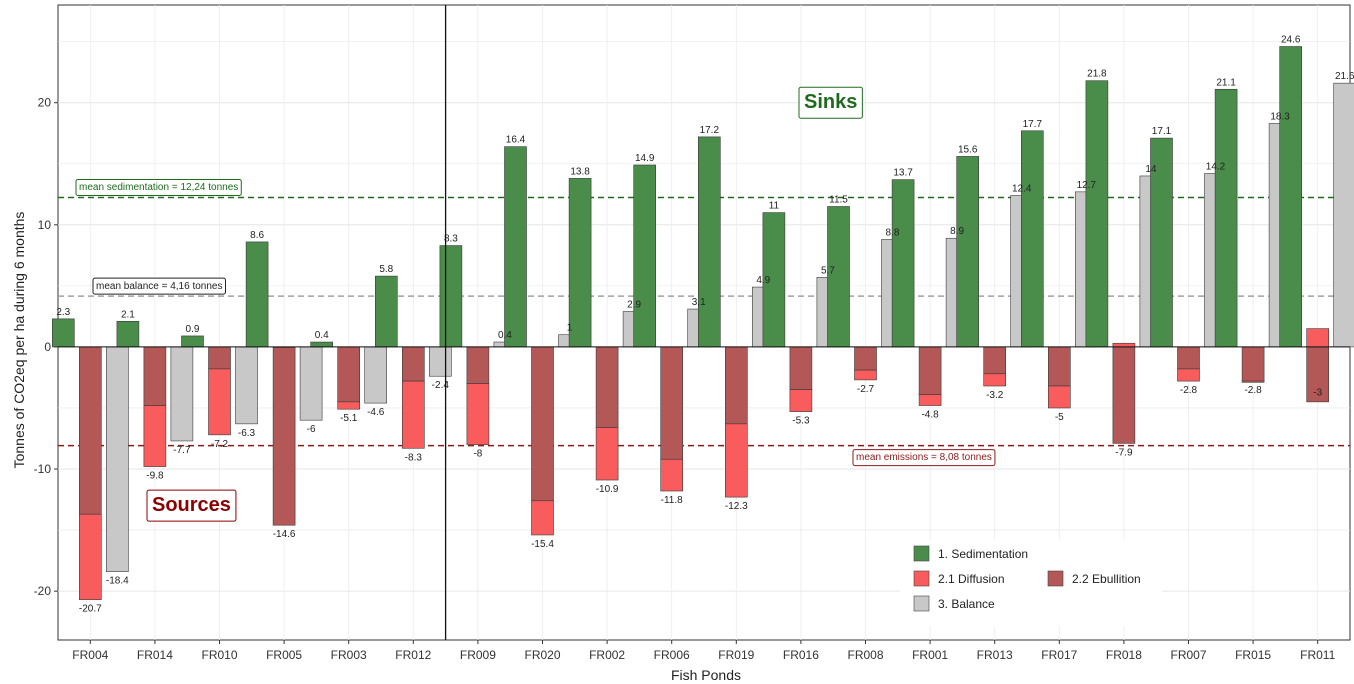 The image size is (1354, 684). Describe the element at coordinates (19, 340) in the screenshot. I see `y-axis-label: Tonnes of CO2eq per ha during 6 months` at that location.